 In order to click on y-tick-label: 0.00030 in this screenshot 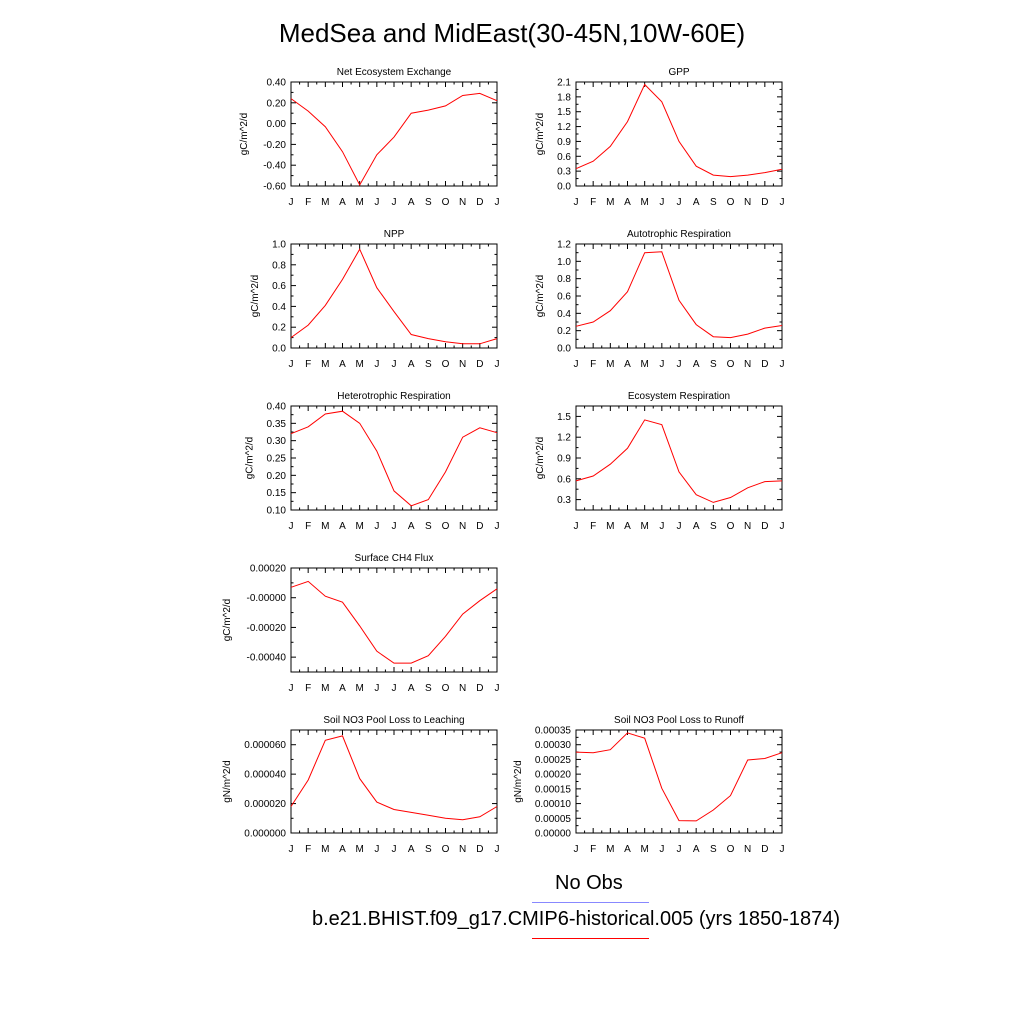, I will do `click(553, 745)`.